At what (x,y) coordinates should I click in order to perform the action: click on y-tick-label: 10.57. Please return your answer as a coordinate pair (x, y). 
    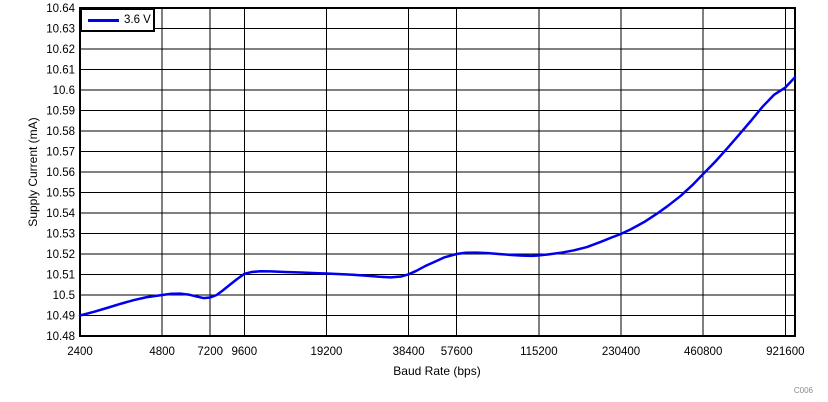
    Looking at the image, I should click on (60, 153).